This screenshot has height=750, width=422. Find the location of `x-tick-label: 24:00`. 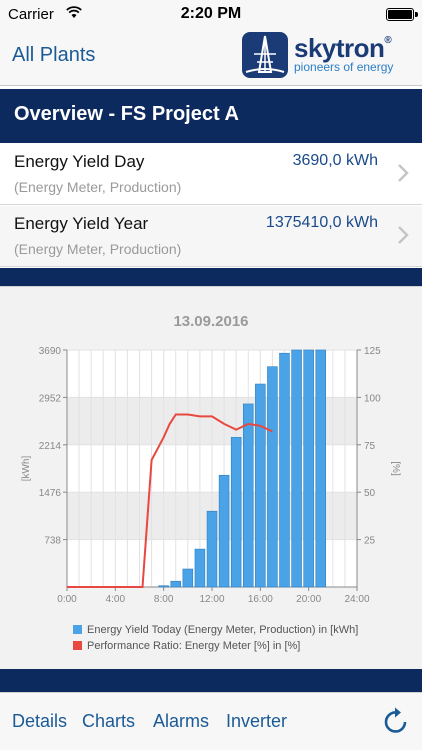

x-tick-label: 24:00 is located at coordinates (356, 599).